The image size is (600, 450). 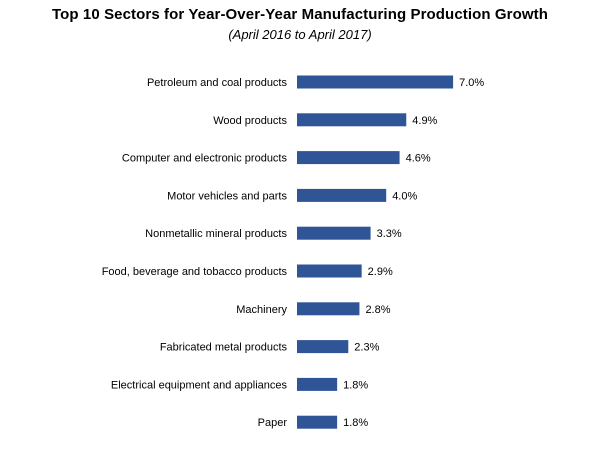 What do you see at coordinates (366, 348) in the screenshot?
I see `data-label: 2.3%` at bounding box center [366, 348].